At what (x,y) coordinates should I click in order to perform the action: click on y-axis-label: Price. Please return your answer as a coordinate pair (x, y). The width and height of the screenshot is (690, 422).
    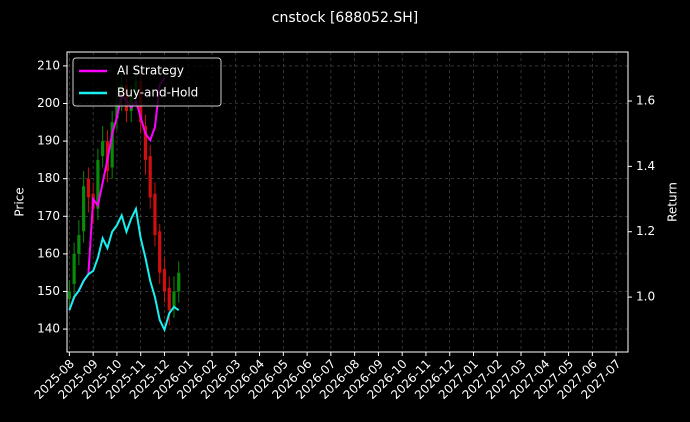
    Looking at the image, I should click on (20, 201).